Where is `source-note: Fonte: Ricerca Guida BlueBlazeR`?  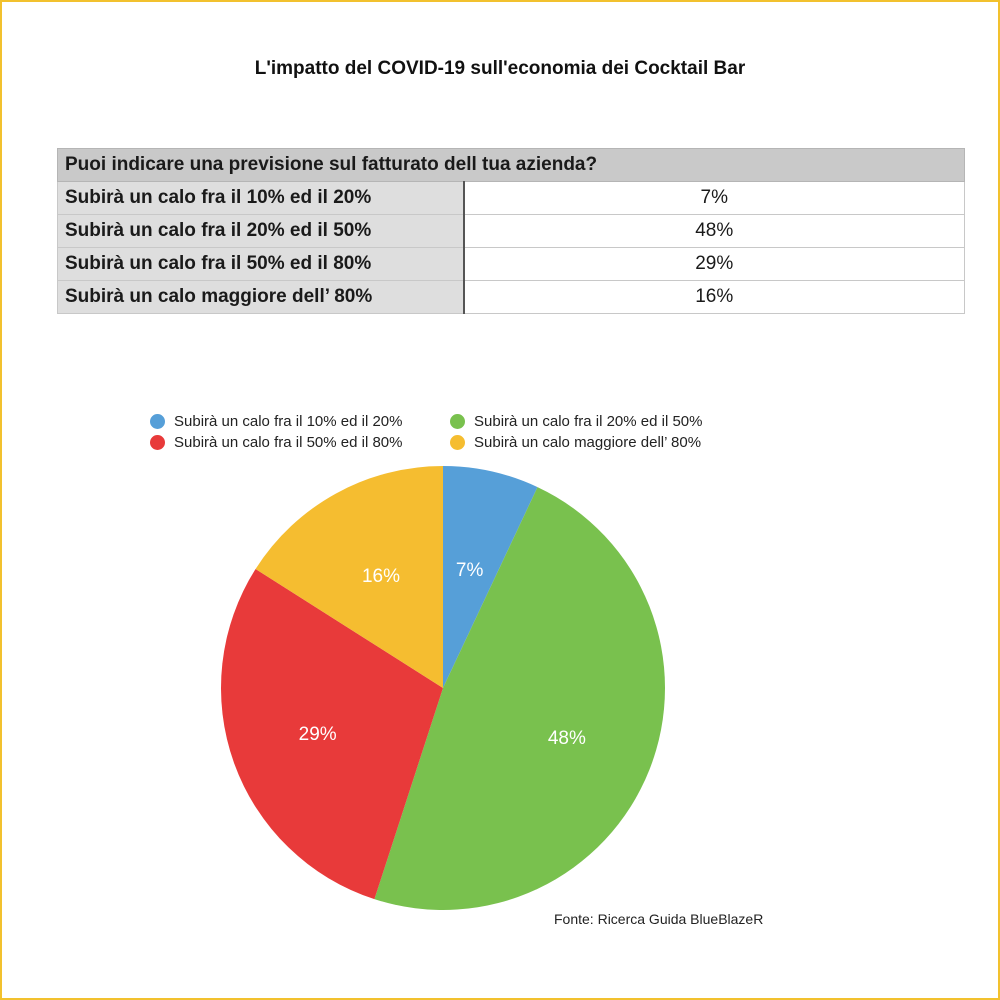
source-note: Fonte: Ricerca Guida BlueBlazeR is located at coordinates (659, 919).